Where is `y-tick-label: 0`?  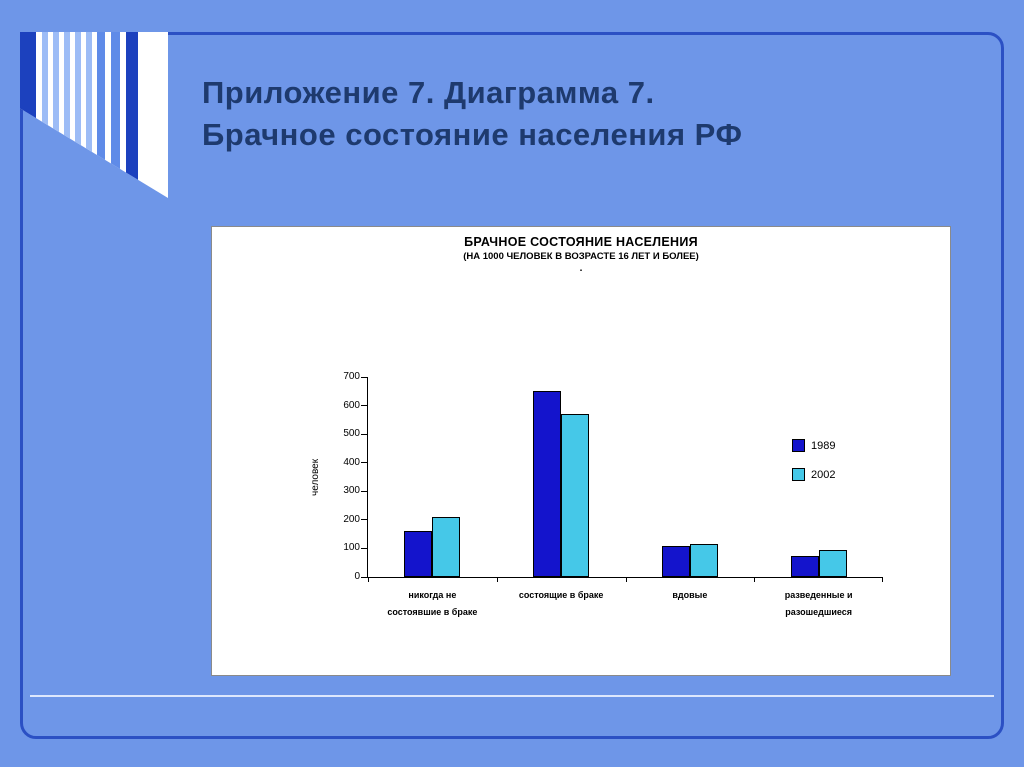
y-tick-label: 0 is located at coordinates (357, 576).